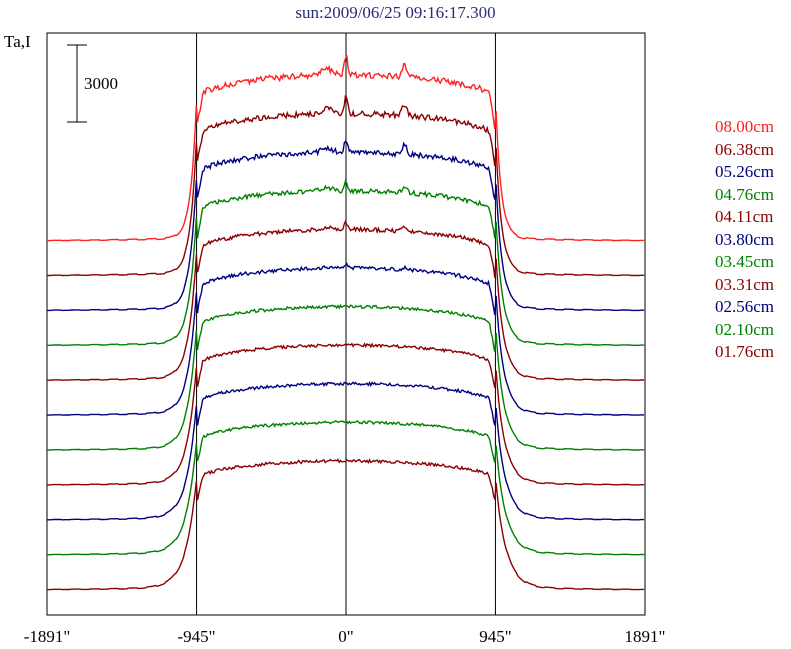  Describe the element at coordinates (495, 636) in the screenshot. I see `x-tick-label-3: 945"` at that location.